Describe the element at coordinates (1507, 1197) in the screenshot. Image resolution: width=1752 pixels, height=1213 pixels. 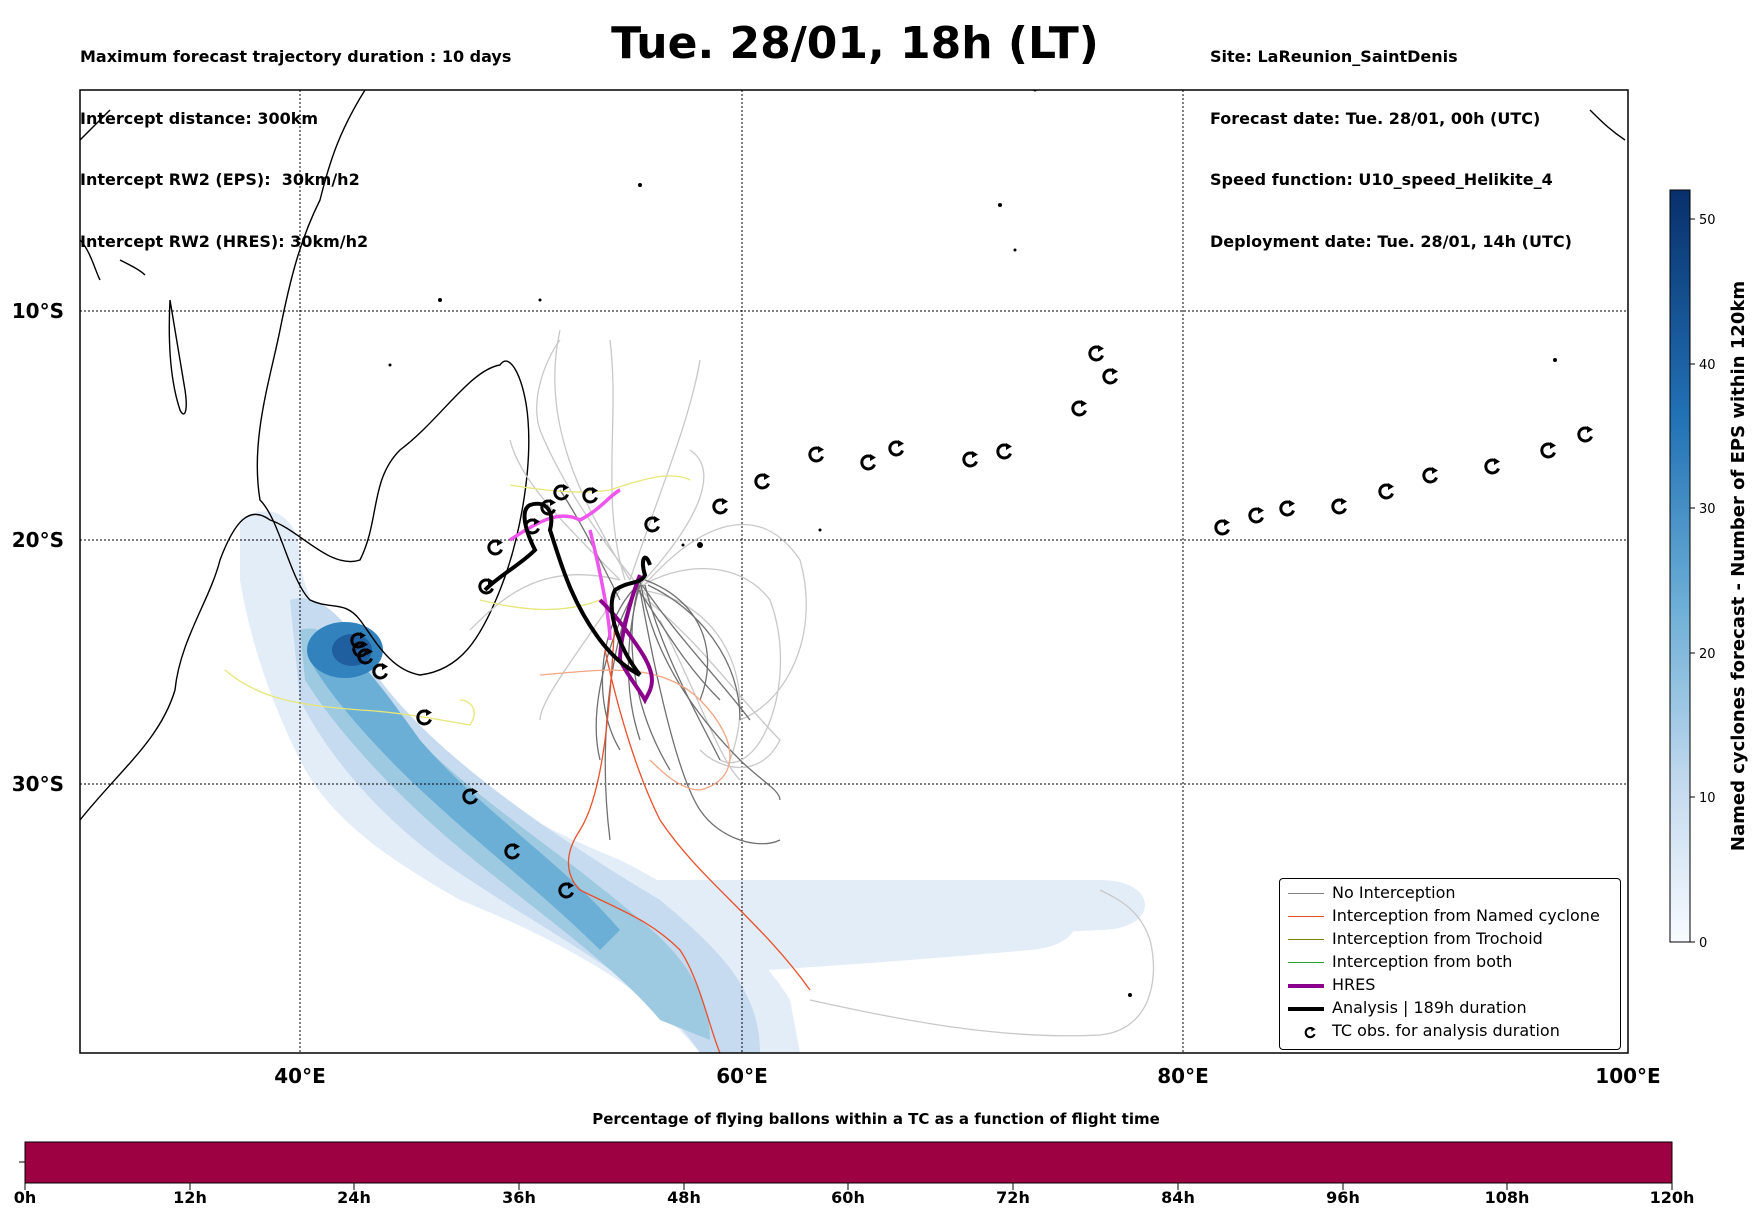
I see `hour-tick-label: 108h` at that location.